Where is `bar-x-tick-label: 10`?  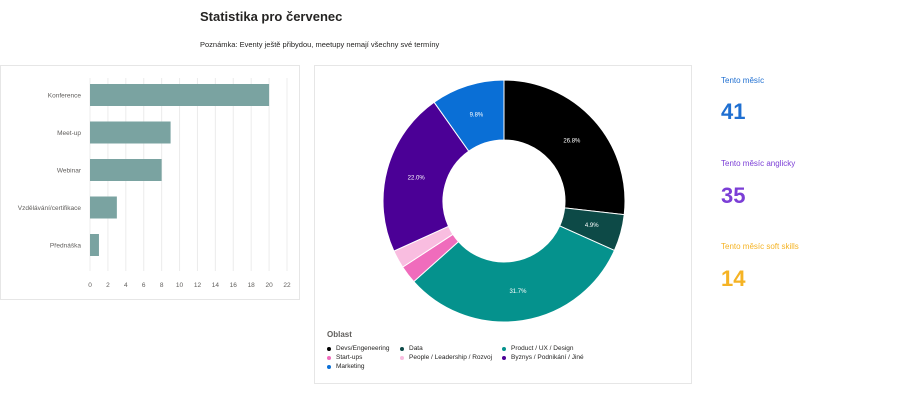 bar-x-tick-label: 10 is located at coordinates (180, 285).